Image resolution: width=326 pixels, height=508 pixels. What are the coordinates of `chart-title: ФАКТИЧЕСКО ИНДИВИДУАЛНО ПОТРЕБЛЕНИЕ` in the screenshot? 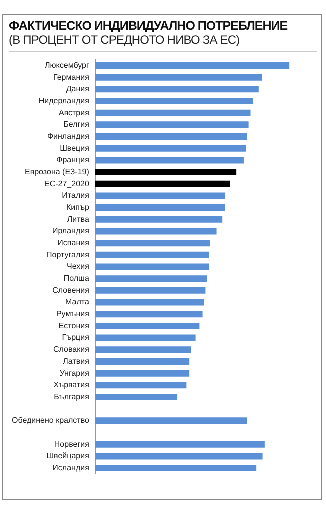 It's located at (149, 26).